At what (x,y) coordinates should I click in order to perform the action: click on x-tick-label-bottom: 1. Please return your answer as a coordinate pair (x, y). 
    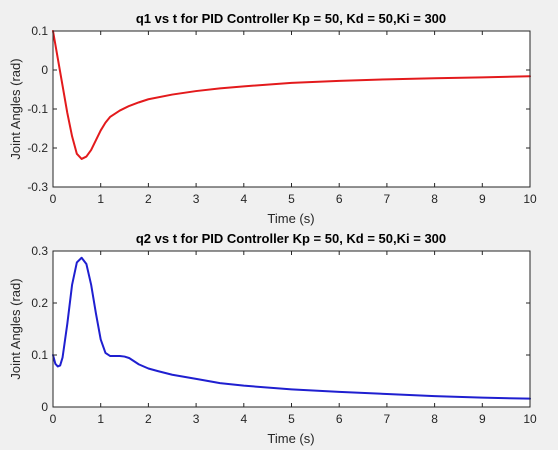
    Looking at the image, I should click on (100, 419).